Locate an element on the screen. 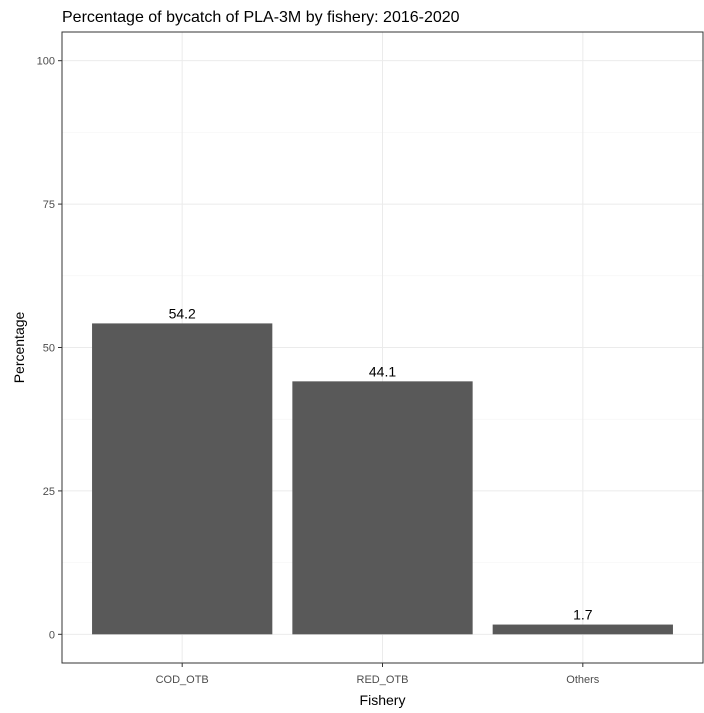 Image resolution: width=704 pixels, height=713 pixels. y-tick-label: 25 is located at coordinates (49, 492).